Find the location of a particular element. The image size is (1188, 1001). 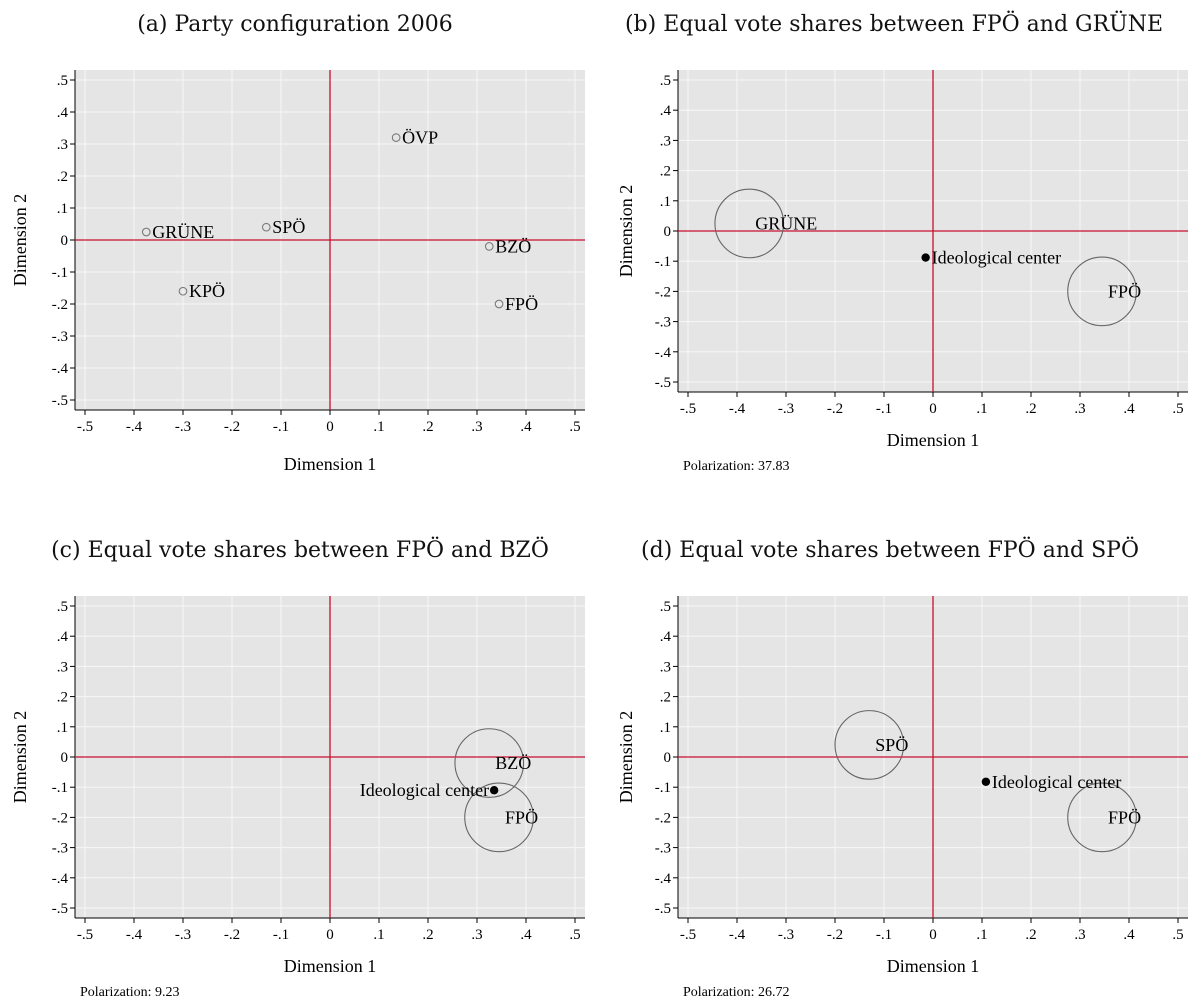

party-label: BZÖ is located at coordinates (513, 246).